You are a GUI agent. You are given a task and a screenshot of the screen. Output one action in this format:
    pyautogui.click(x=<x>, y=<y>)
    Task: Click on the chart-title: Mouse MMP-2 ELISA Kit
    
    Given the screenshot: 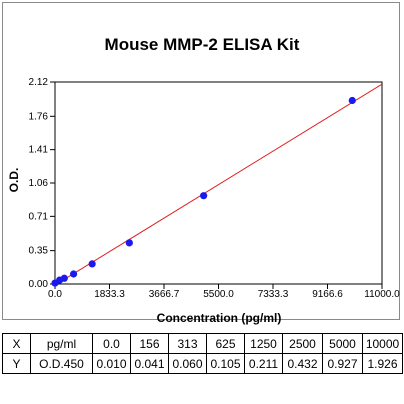 What is the action you would take?
    pyautogui.click(x=202, y=44)
    